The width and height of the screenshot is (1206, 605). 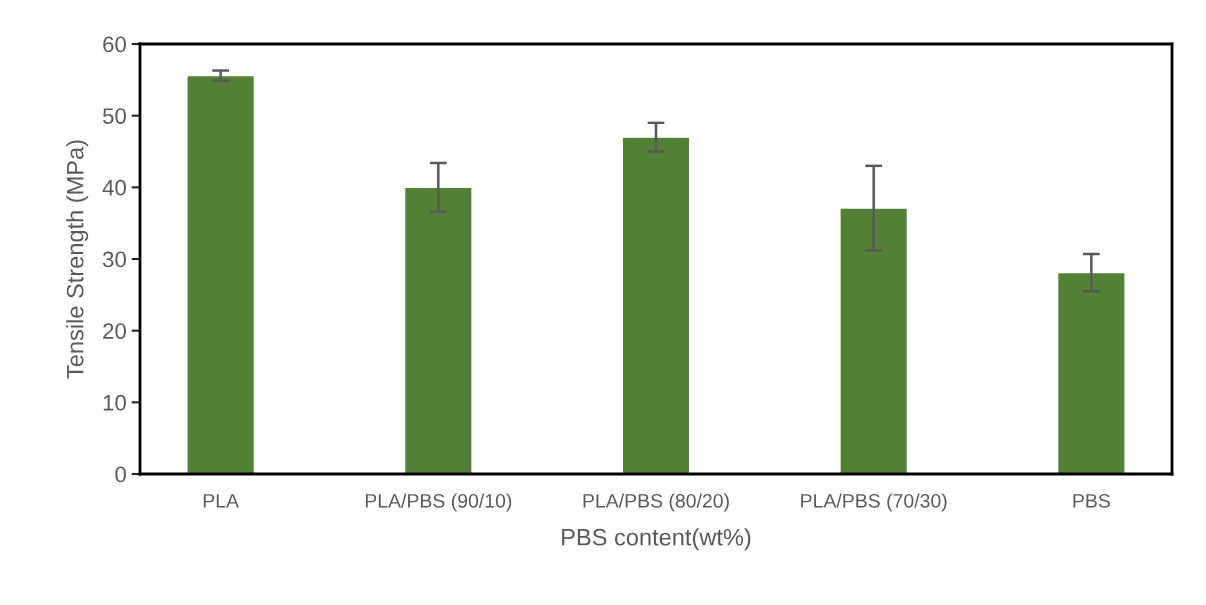 What do you see at coordinates (1091, 500) in the screenshot?
I see `x-tick-label: PBS` at bounding box center [1091, 500].